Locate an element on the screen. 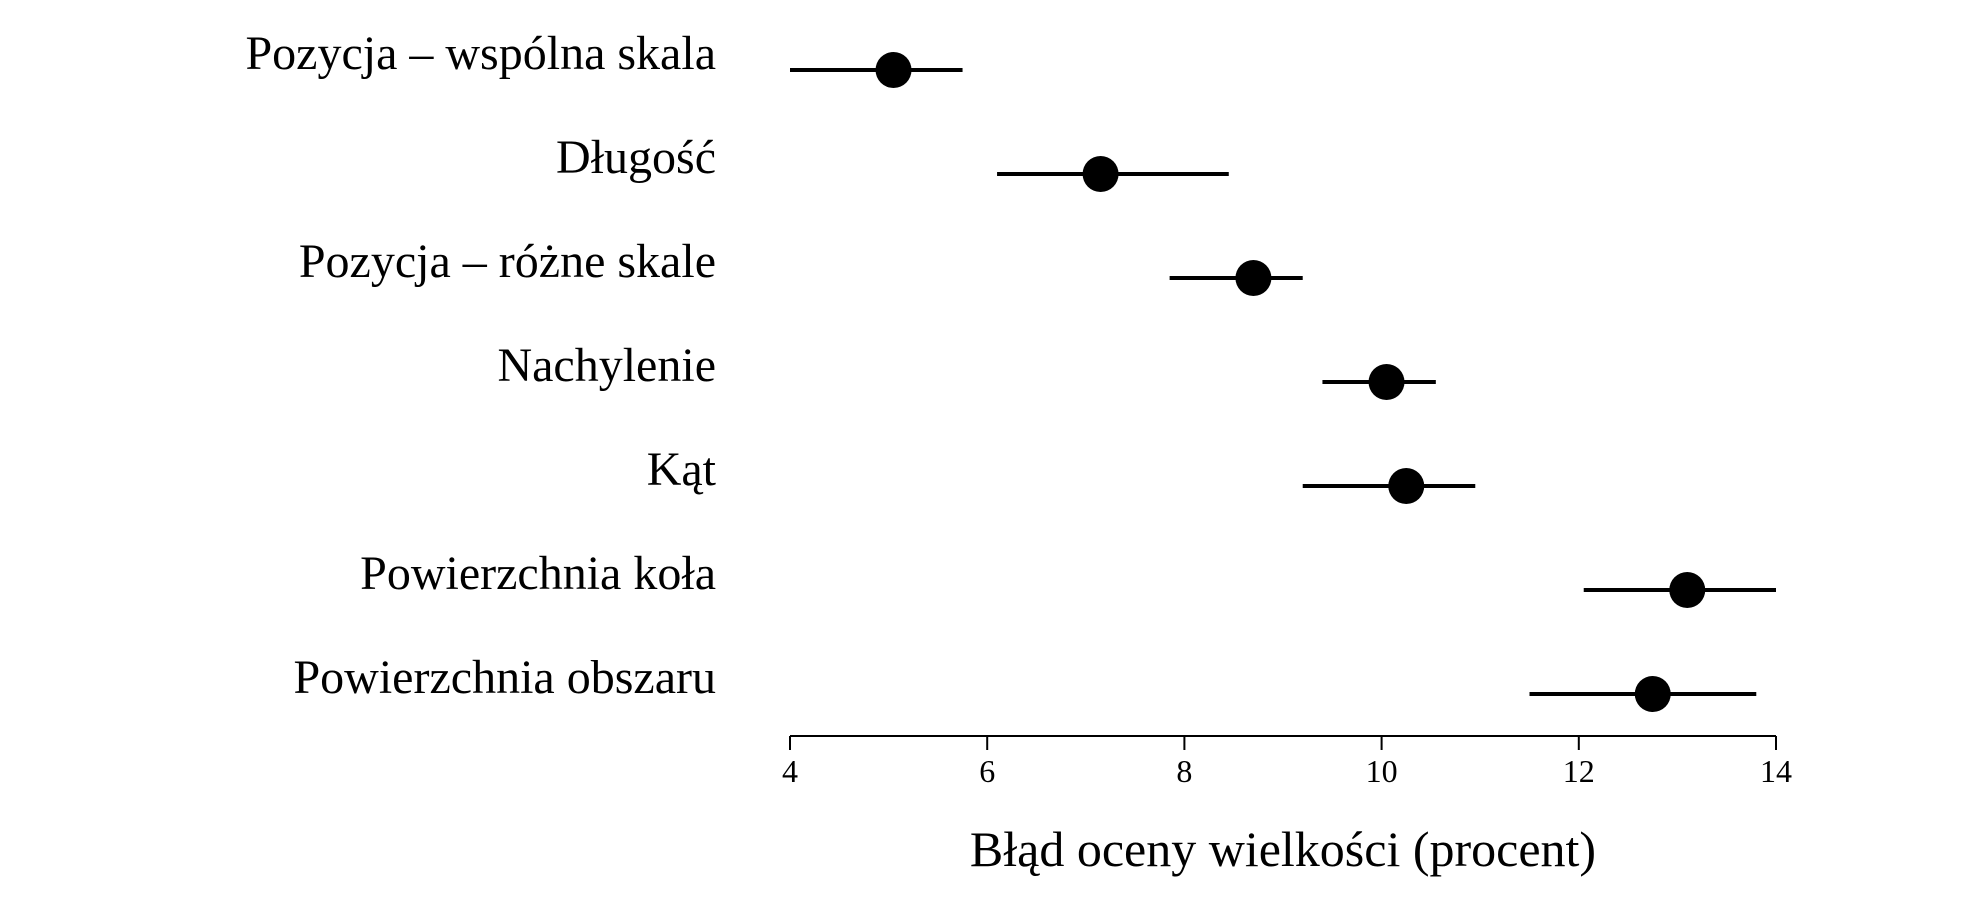  category-label-dlugosc: Długość is located at coordinates (636, 157).